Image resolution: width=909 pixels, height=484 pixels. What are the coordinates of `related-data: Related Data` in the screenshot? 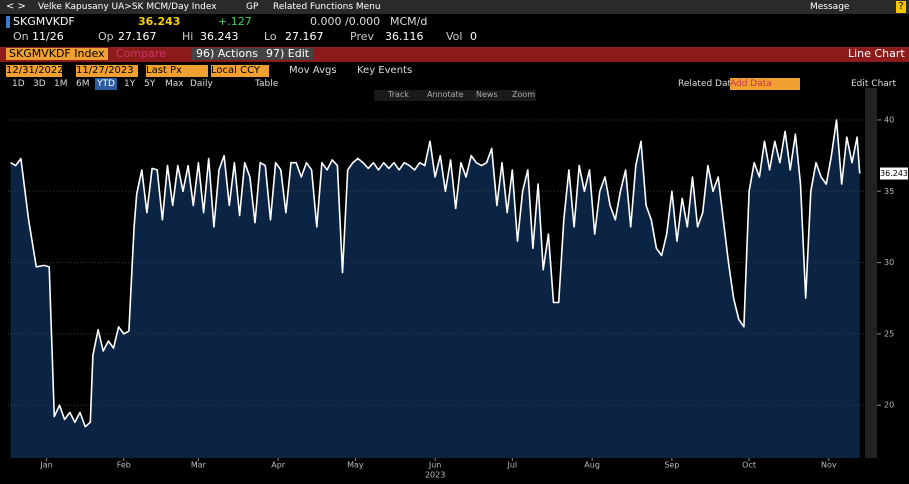 It's located at (707, 84).